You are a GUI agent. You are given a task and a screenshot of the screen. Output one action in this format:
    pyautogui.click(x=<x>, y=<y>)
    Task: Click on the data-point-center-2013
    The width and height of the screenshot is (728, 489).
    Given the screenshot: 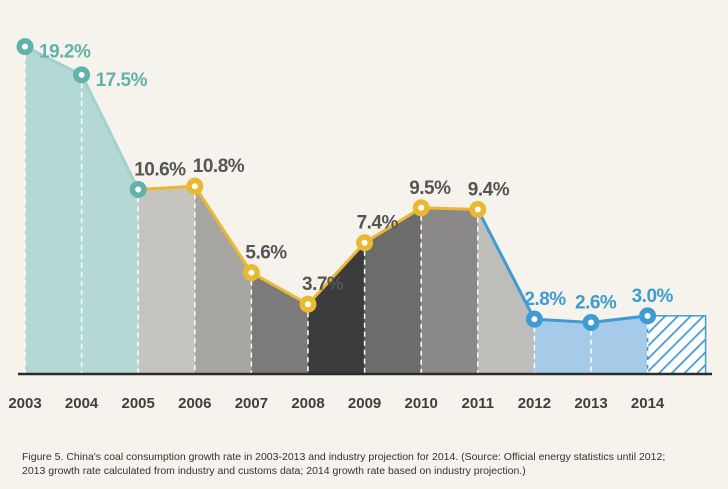 What is the action you would take?
    pyautogui.click(x=591, y=322)
    